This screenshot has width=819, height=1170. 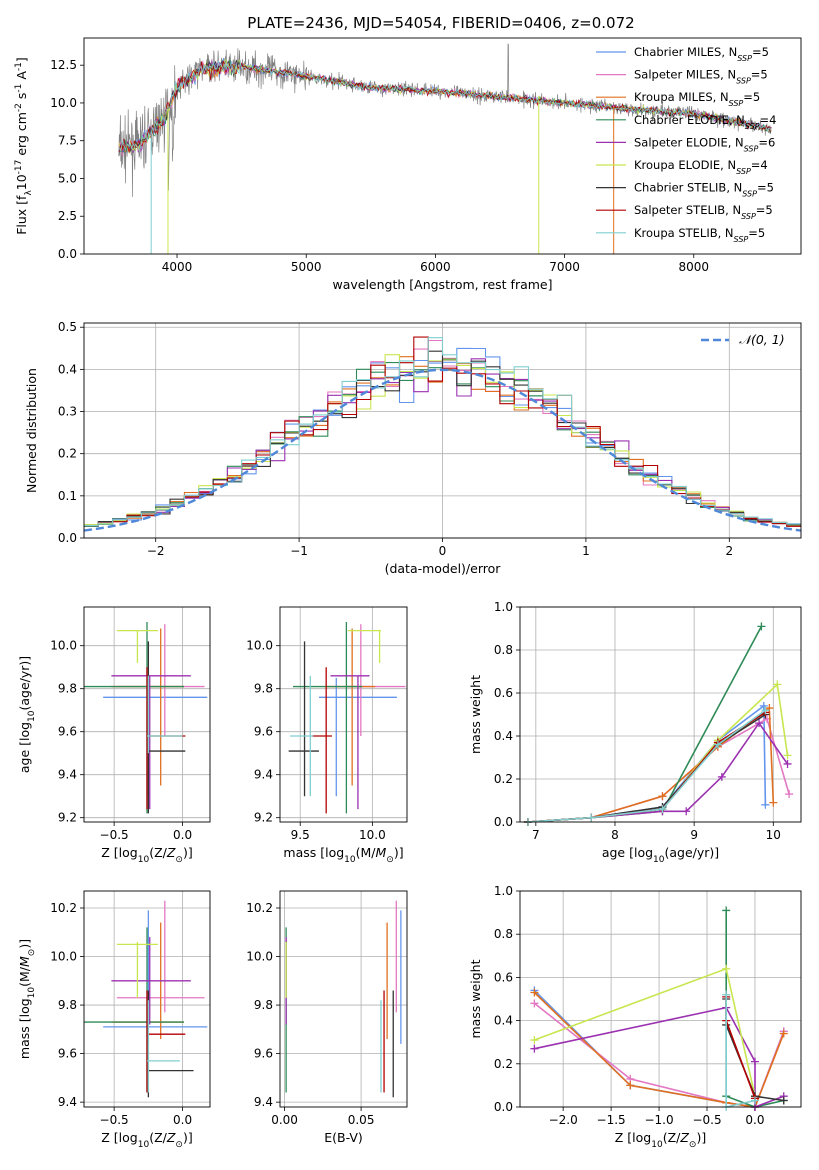 What do you see at coordinates (536, 835) in the screenshot?
I see `x-tick-label: 7` at bounding box center [536, 835].